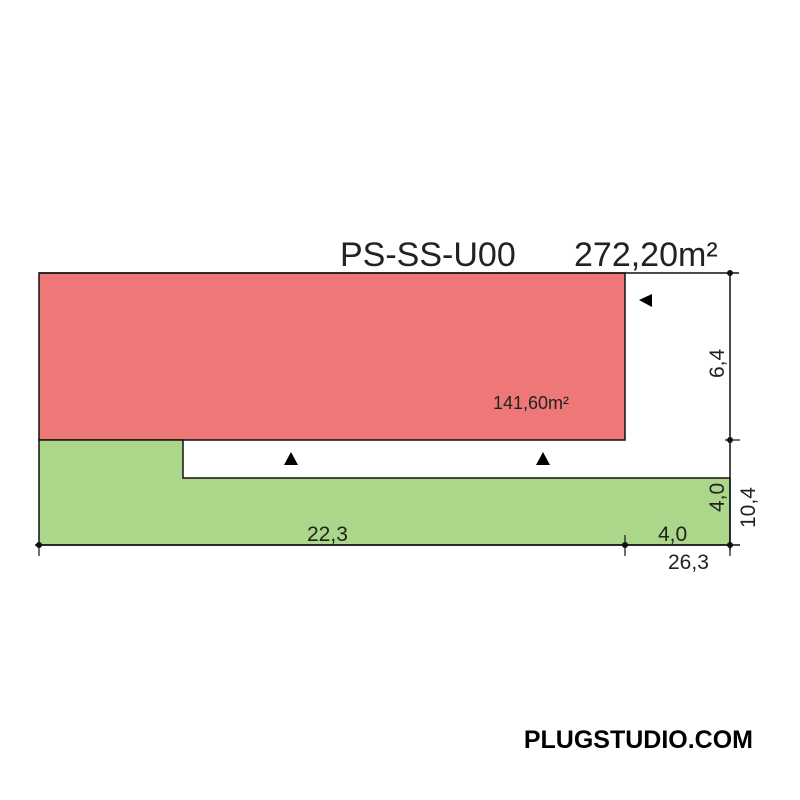  Describe the element at coordinates (717, 497) in the screenshot. I see `dim-lower-height: 4,0` at that location.